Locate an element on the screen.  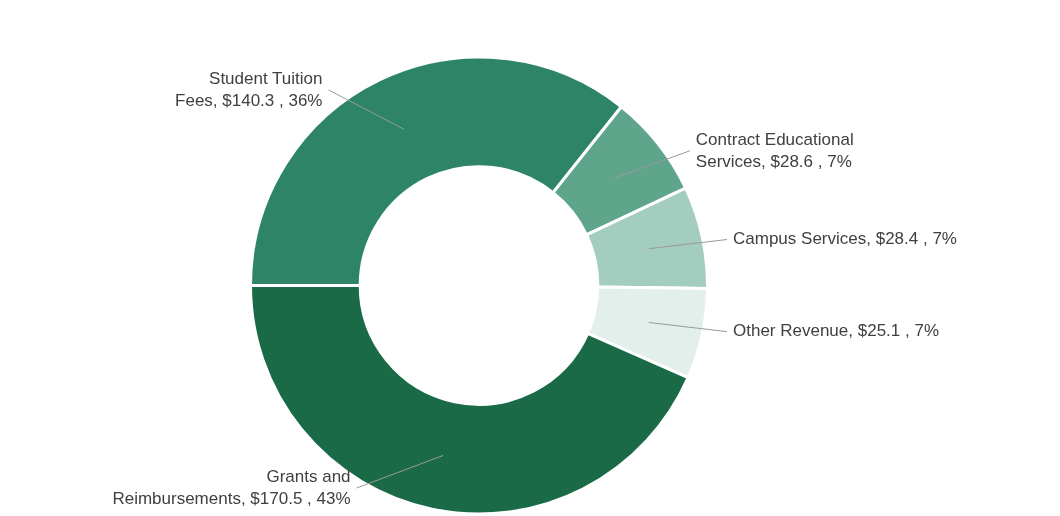
slice-label: Grants and Reimbursements, $170.5 , 43% is located at coordinates (231, 487).